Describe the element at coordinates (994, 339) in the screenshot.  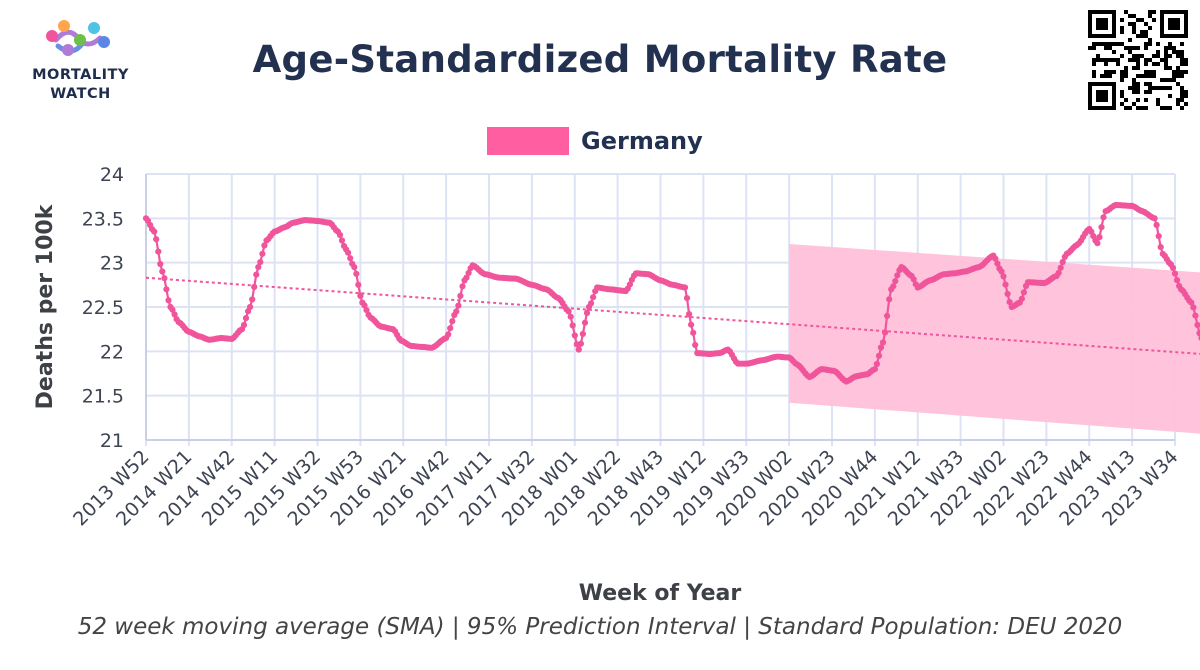
I see `prediction-interval-band` at that location.